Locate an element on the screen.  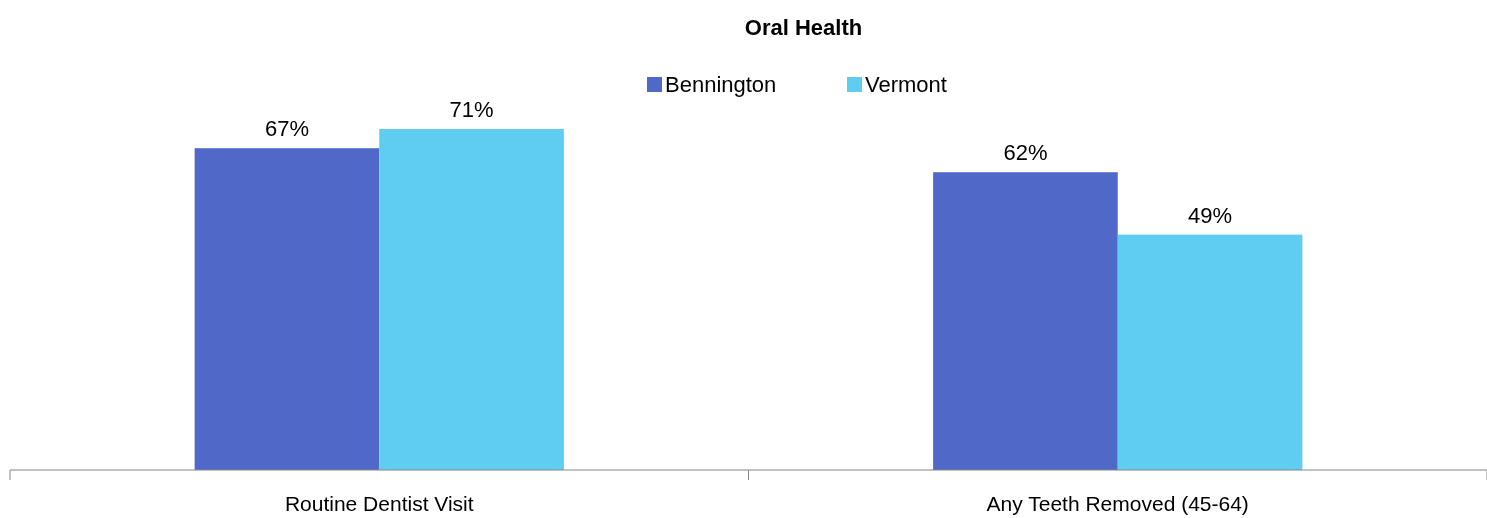
legend-label: Vermont is located at coordinates (906, 84).